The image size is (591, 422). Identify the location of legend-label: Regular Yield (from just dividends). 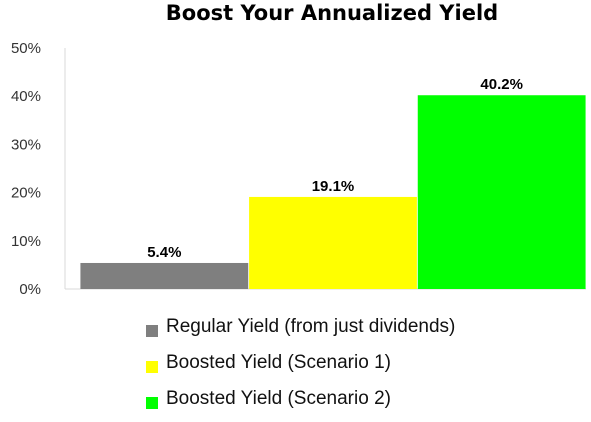
(311, 326).